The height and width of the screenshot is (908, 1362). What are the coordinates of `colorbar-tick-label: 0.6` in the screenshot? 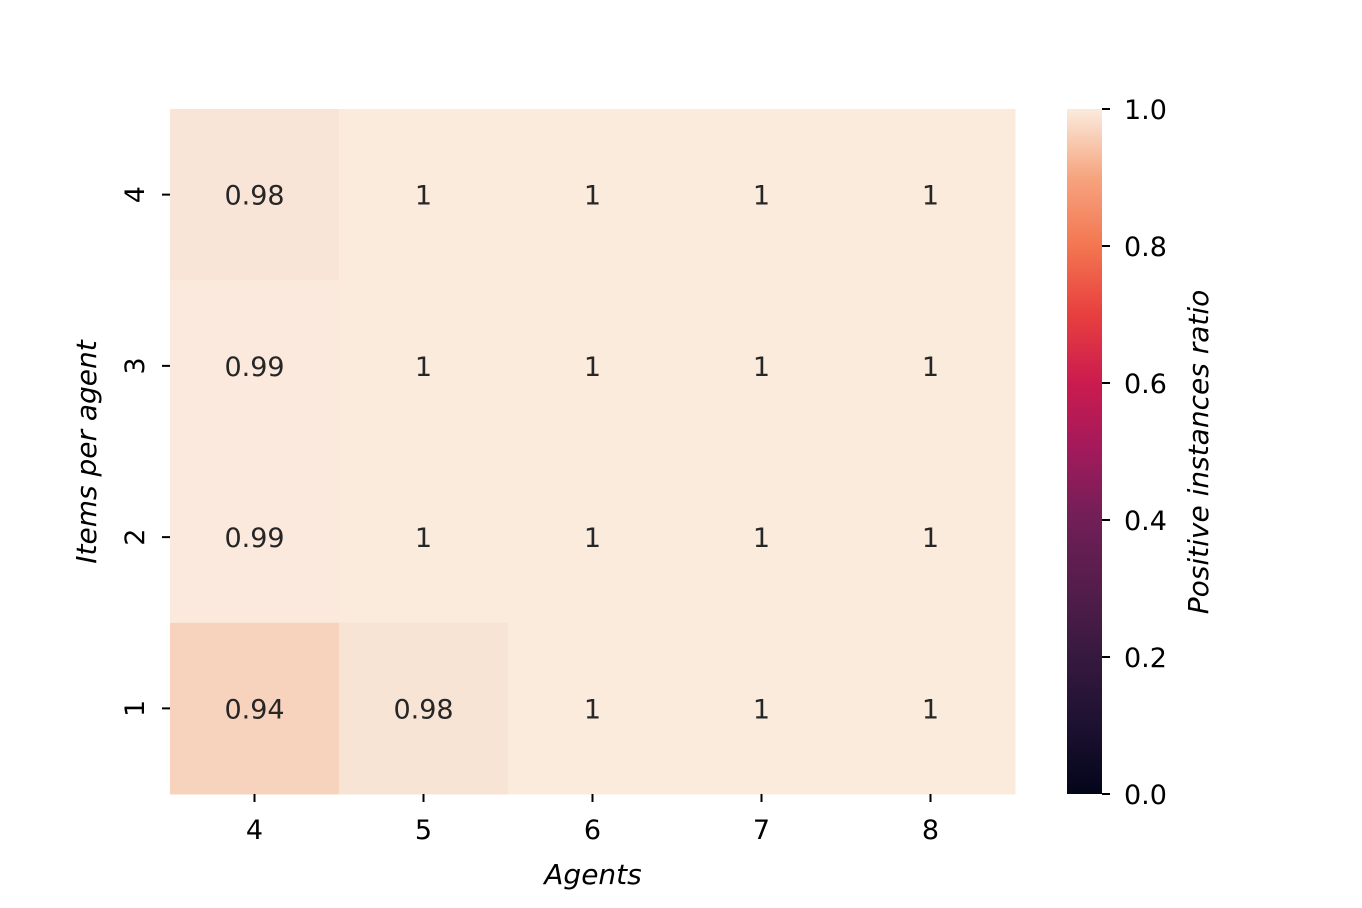 It's located at (1145, 384).